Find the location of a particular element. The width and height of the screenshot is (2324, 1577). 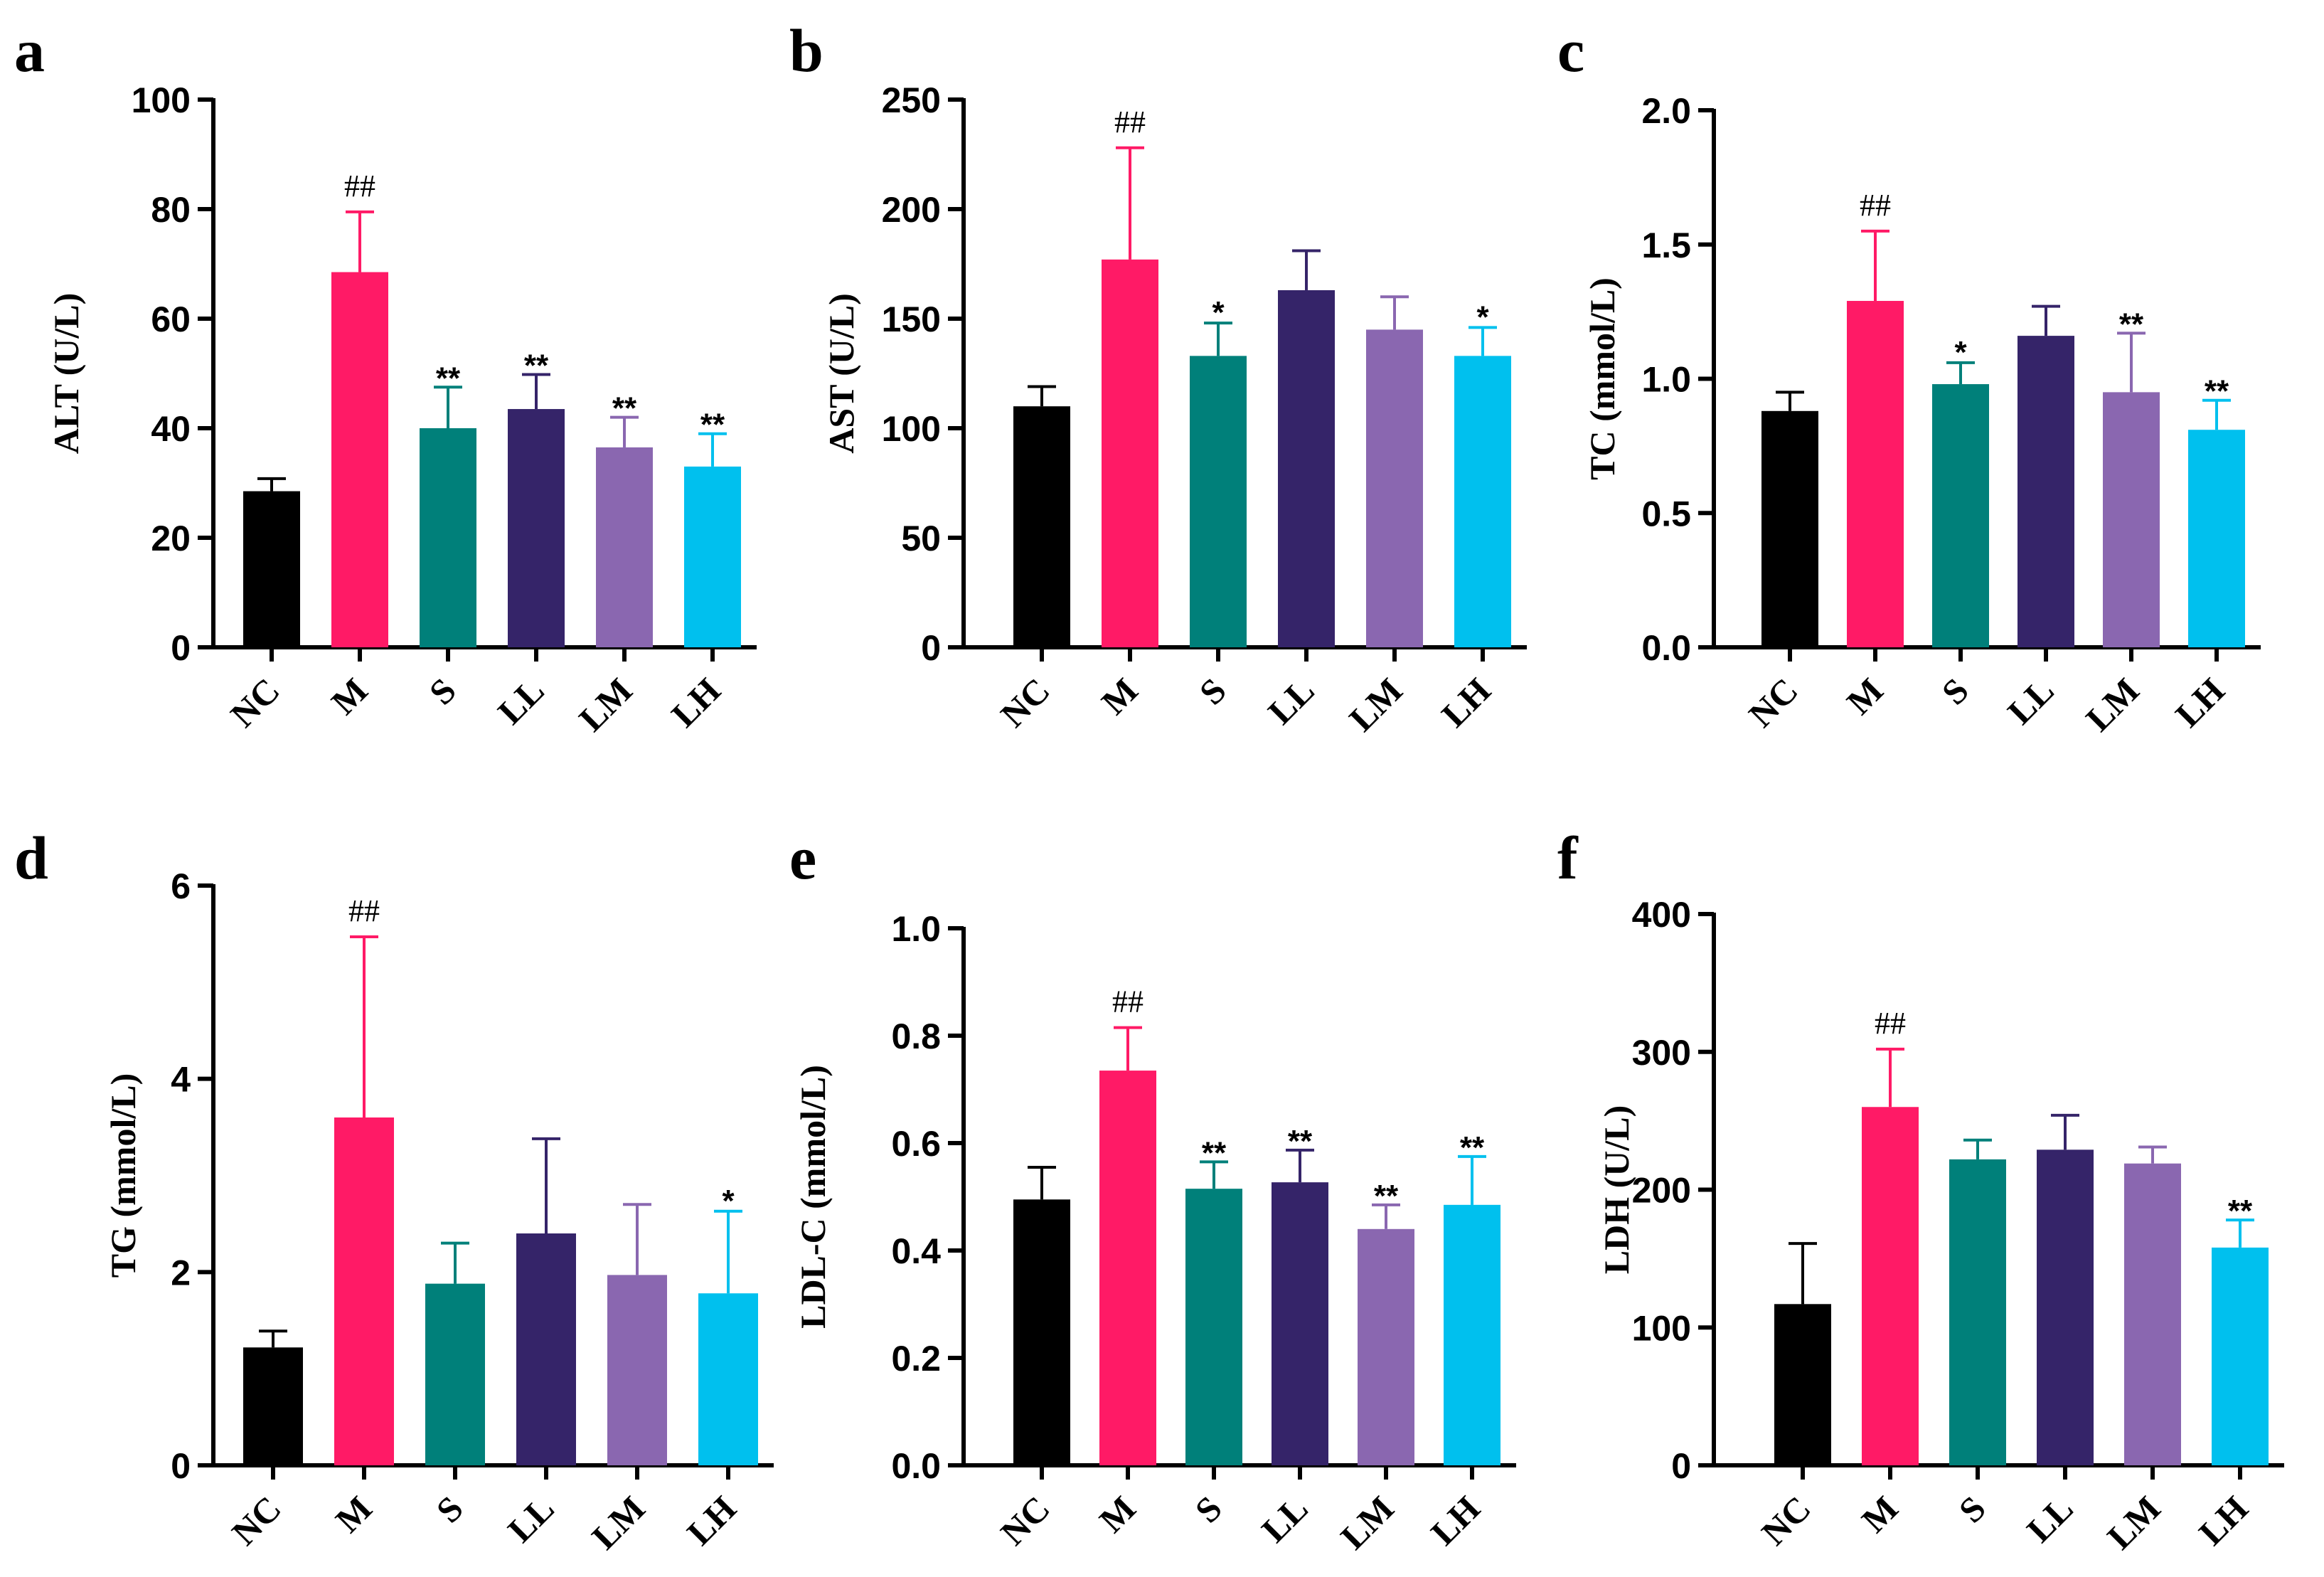

y-tick-label: 150 is located at coordinates (912, 319).